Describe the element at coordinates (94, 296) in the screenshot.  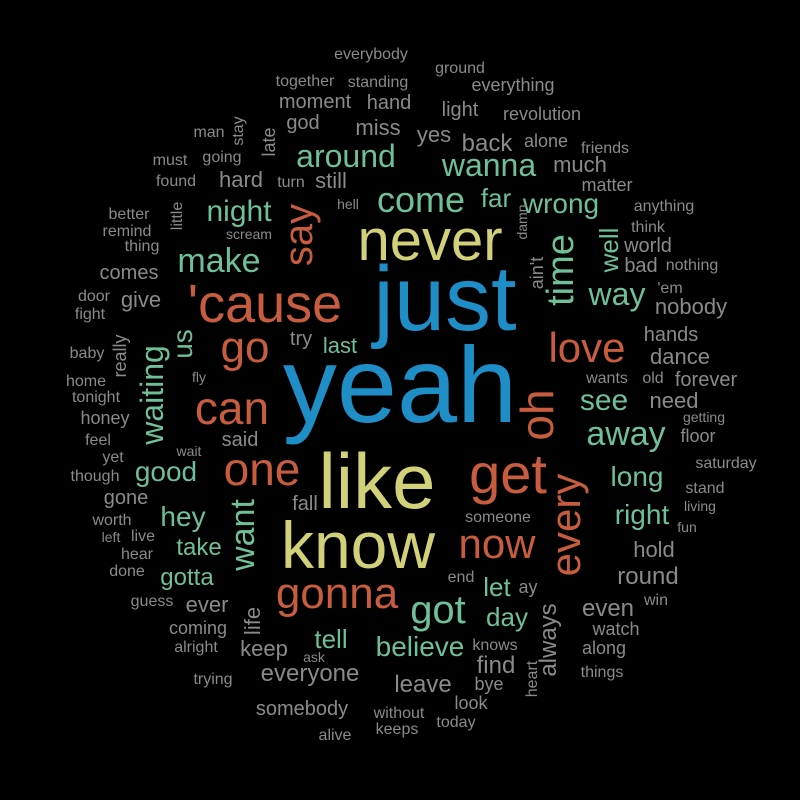
I see `word-door: door` at that location.